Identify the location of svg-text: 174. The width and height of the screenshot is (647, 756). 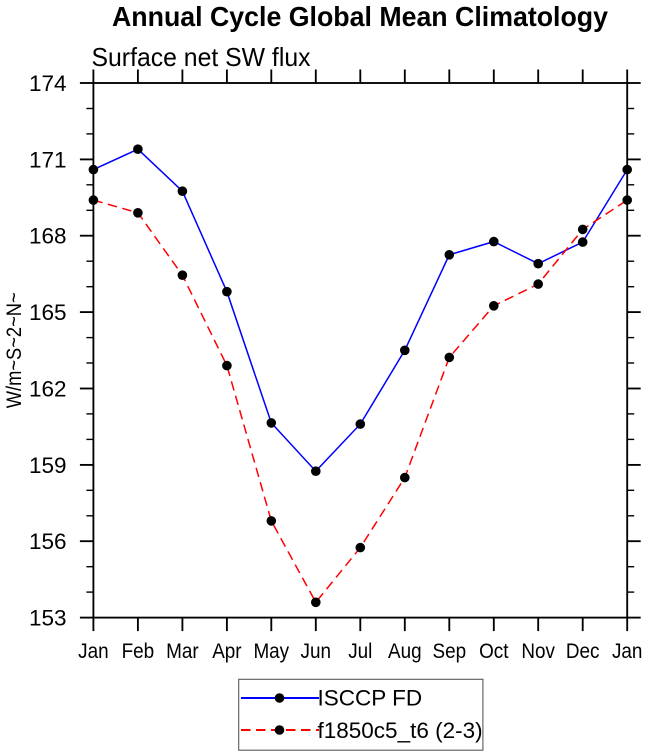
(48, 83).